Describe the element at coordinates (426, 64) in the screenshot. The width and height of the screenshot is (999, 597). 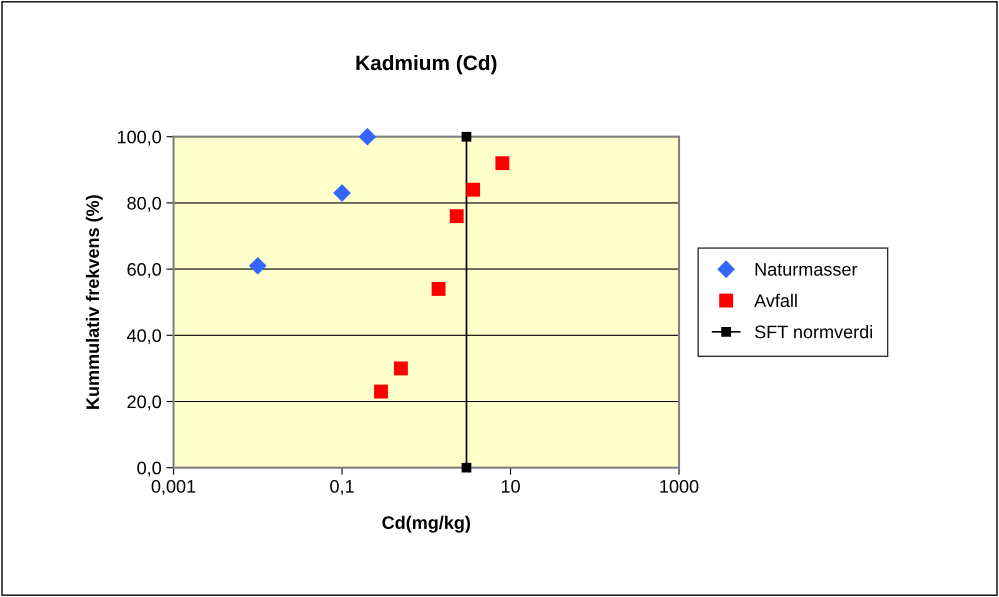
I see `chart-title: Kadmium (Cd)` at that location.